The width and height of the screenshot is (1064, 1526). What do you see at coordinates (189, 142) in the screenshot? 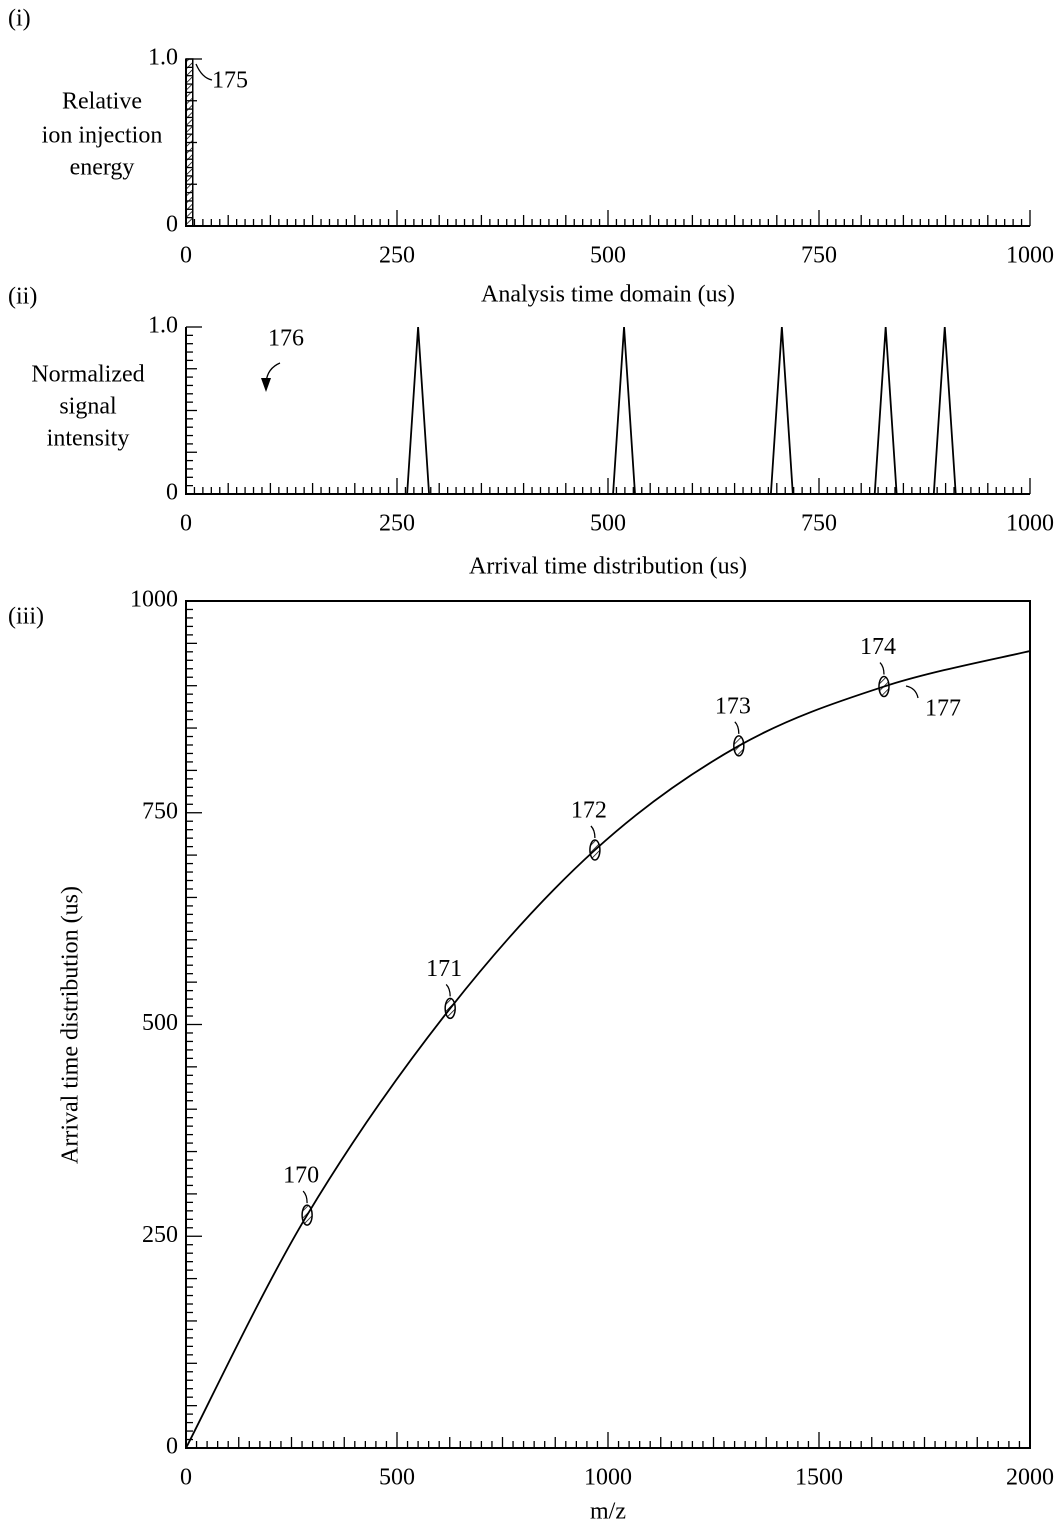
I see `pulse-bar` at bounding box center [189, 142].